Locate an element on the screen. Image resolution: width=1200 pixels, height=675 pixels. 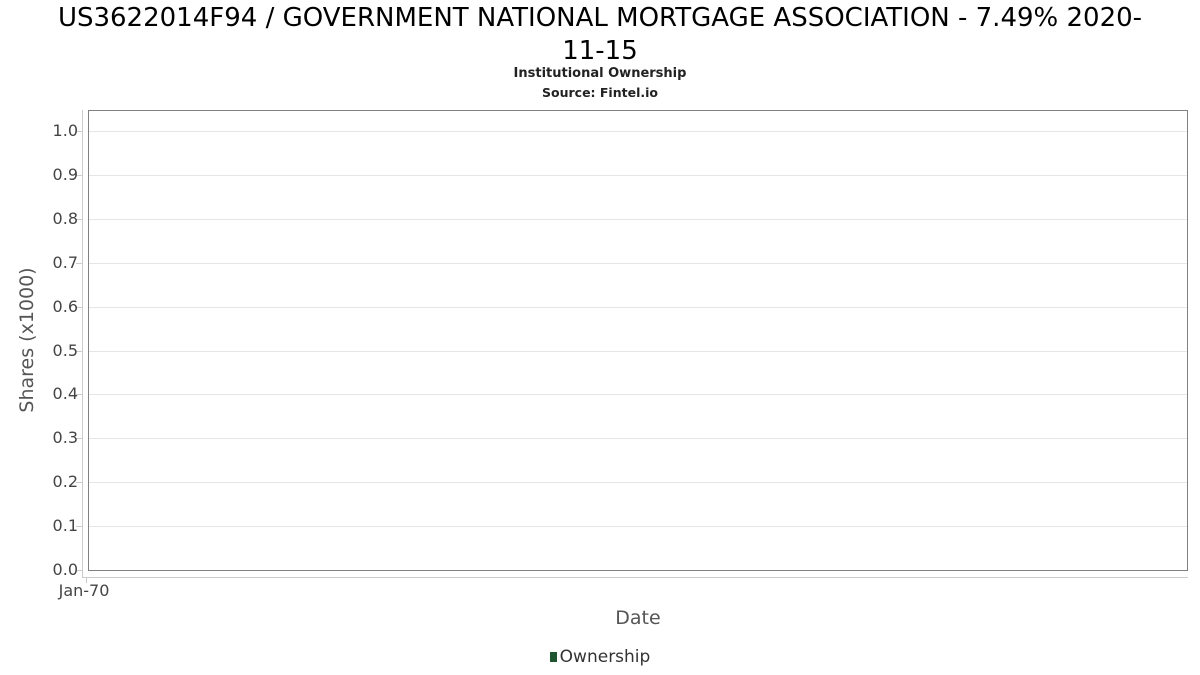
y-axis-tick-label: 0.4 is located at coordinates (65, 394).